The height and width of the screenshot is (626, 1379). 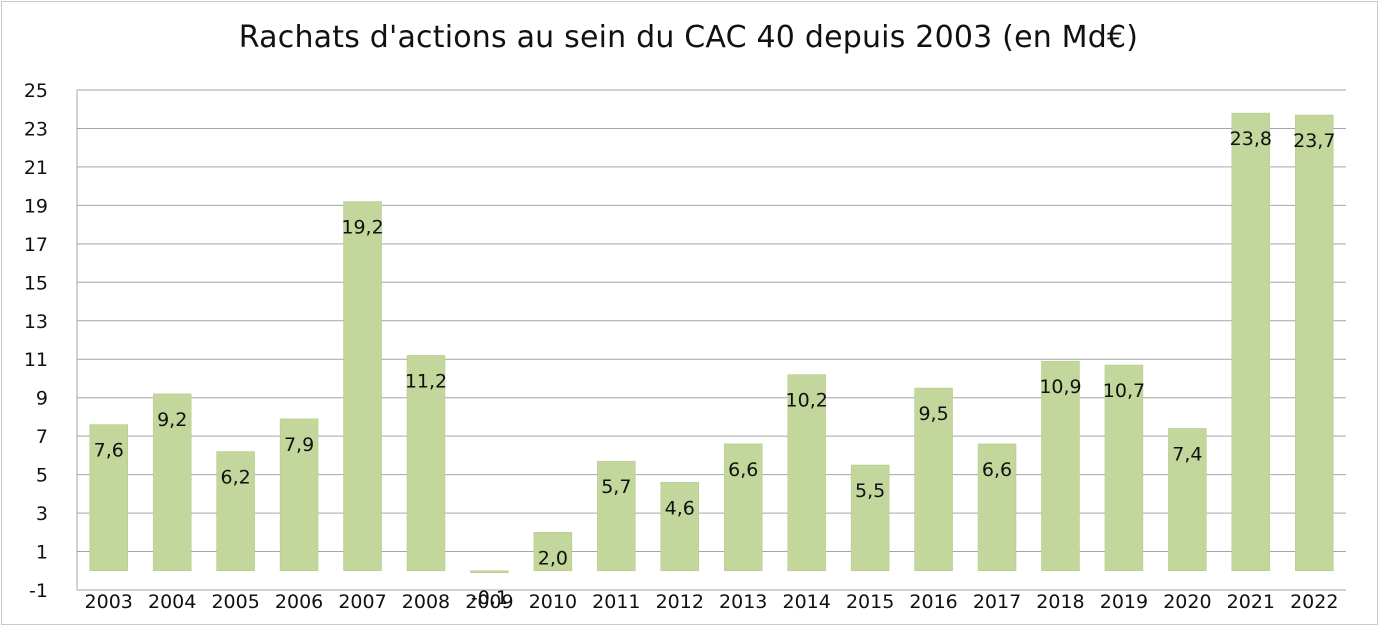 What do you see at coordinates (870, 602) in the screenshot?
I see `x-tick-label: 2015` at bounding box center [870, 602].